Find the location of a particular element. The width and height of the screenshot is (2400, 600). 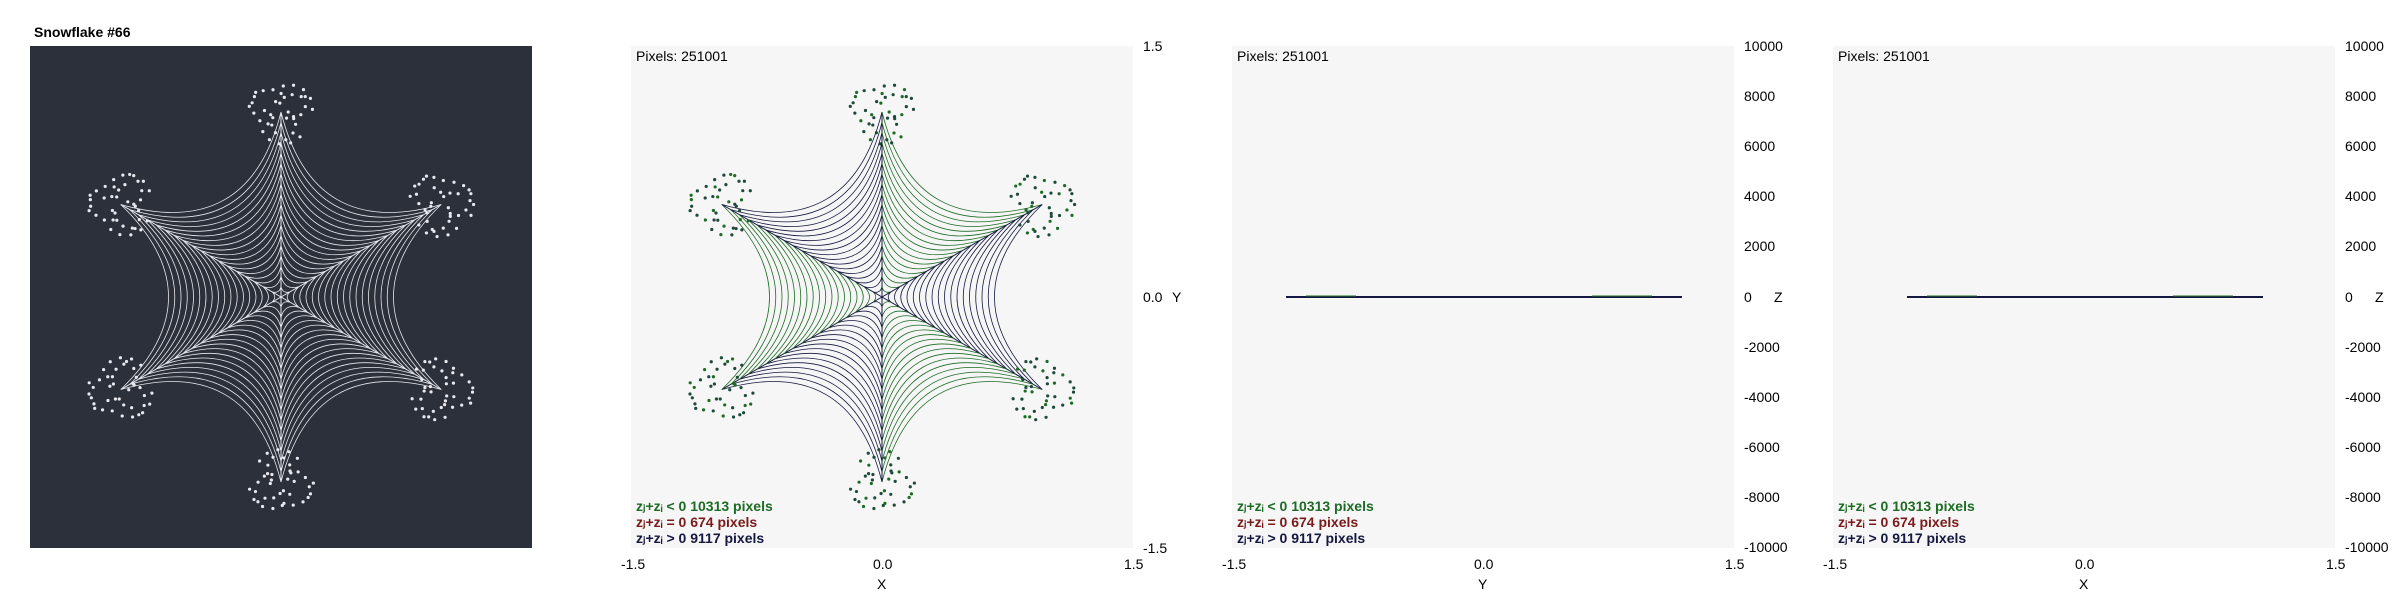

xy-projection-plot is located at coordinates (882, 297).